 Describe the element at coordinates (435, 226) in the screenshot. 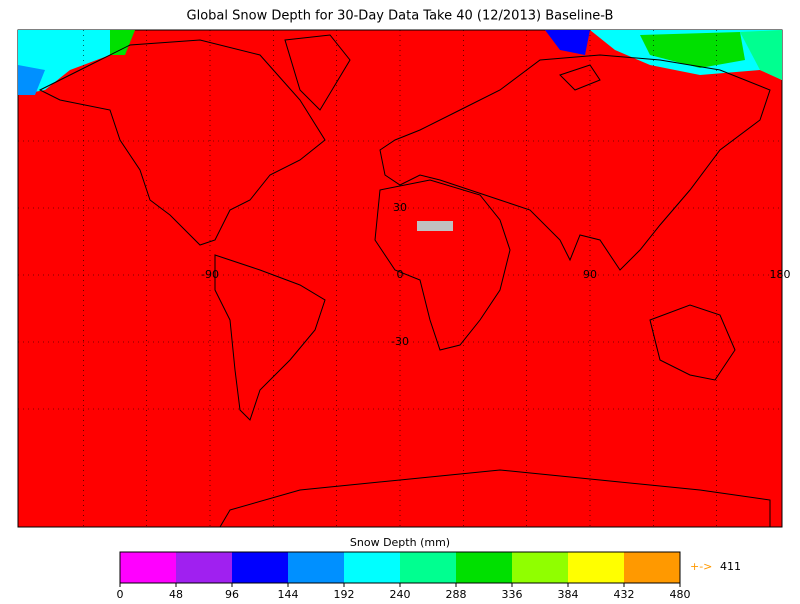

I see `missing-data` at that location.